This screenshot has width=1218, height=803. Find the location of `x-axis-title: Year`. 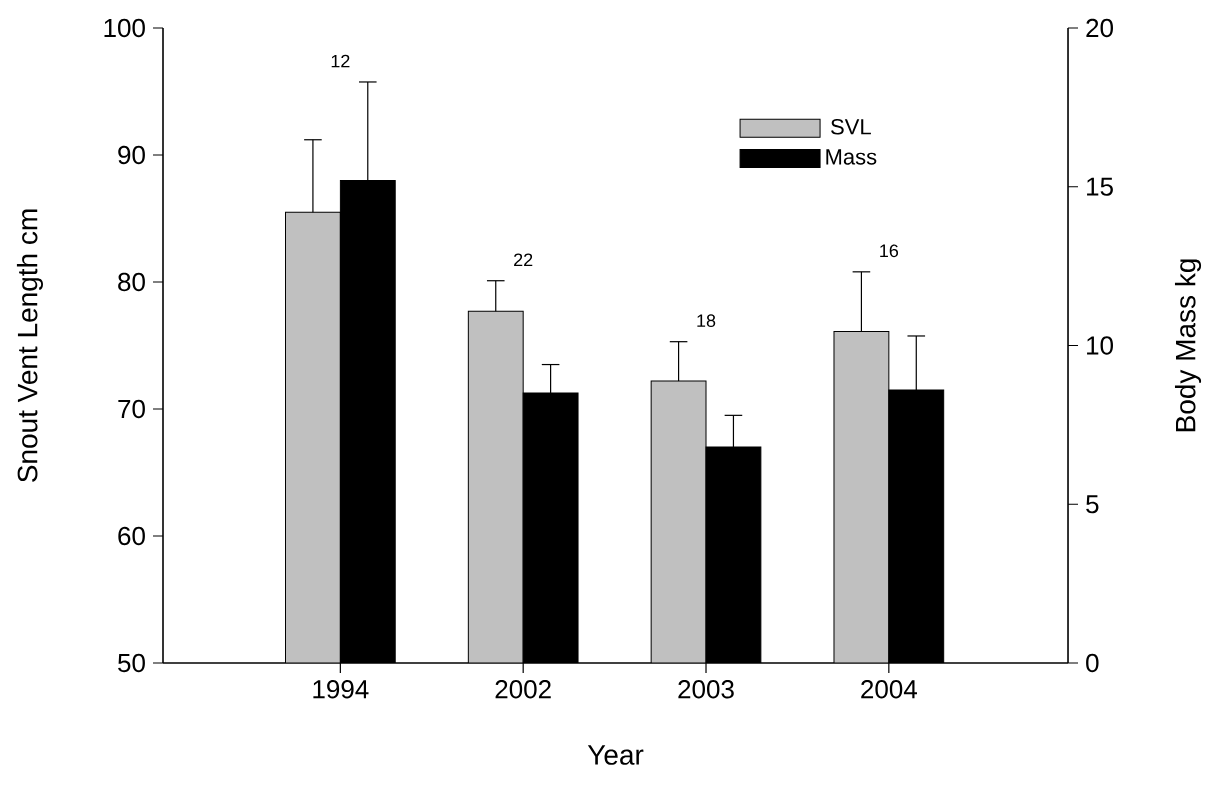

x-axis-title: Year is located at coordinates (615, 755).